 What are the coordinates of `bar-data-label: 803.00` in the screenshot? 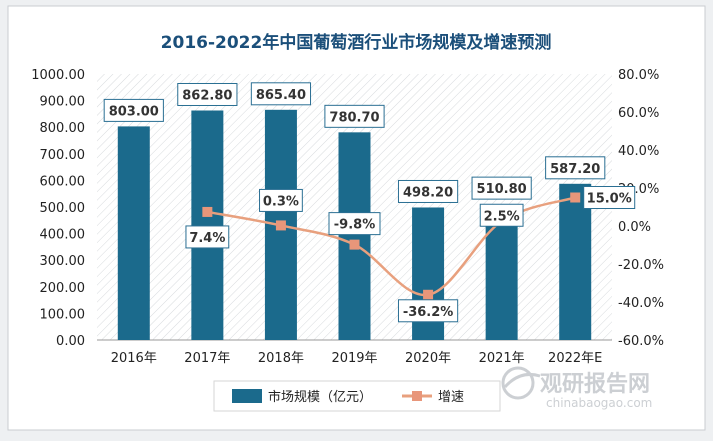 It's located at (134, 111).